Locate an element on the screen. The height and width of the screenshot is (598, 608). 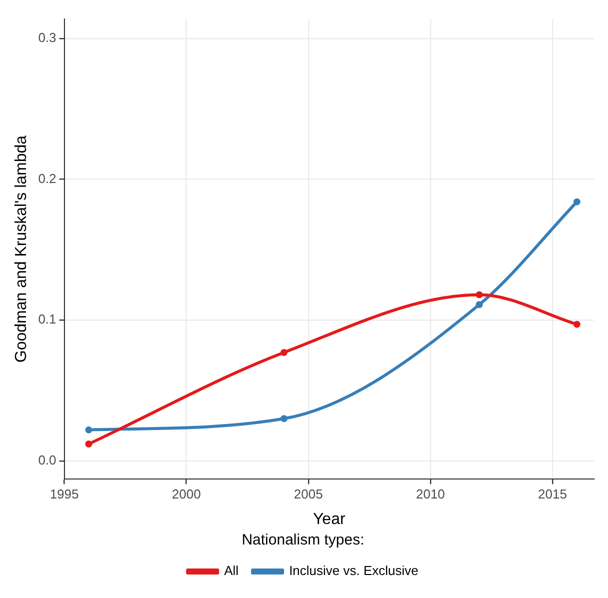
y-tick-label: 0.3 is located at coordinates (47, 38).